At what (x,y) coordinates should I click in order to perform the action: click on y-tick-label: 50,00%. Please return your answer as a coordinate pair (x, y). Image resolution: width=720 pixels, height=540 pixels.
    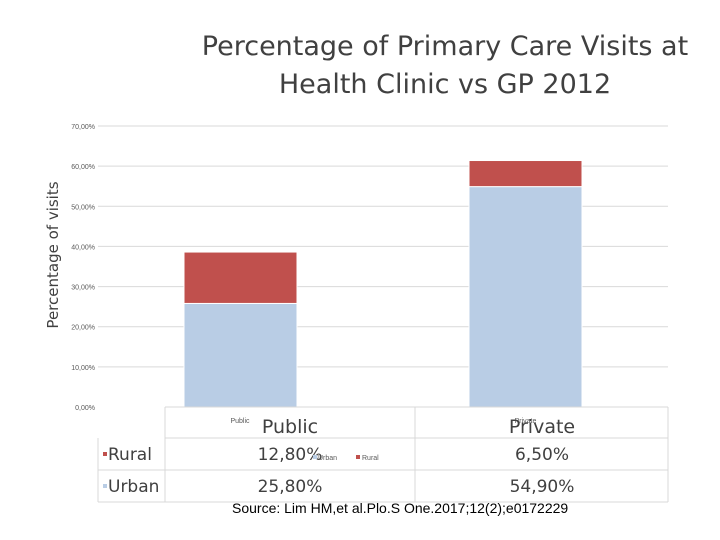
    Looking at the image, I should click on (83, 207).